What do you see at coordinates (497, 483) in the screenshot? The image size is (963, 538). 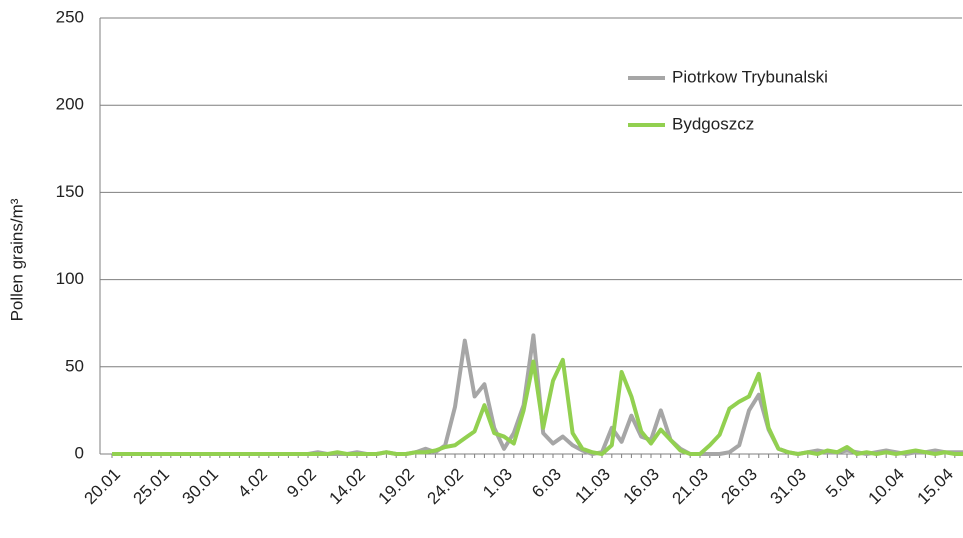 I see `x-tick-label: 1.03` at bounding box center [497, 483].